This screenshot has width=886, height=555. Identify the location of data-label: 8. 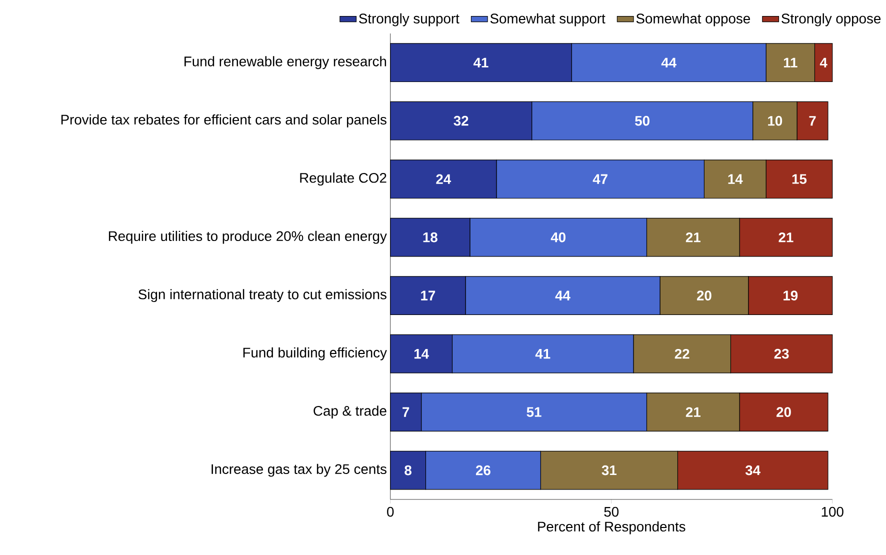
(408, 470).